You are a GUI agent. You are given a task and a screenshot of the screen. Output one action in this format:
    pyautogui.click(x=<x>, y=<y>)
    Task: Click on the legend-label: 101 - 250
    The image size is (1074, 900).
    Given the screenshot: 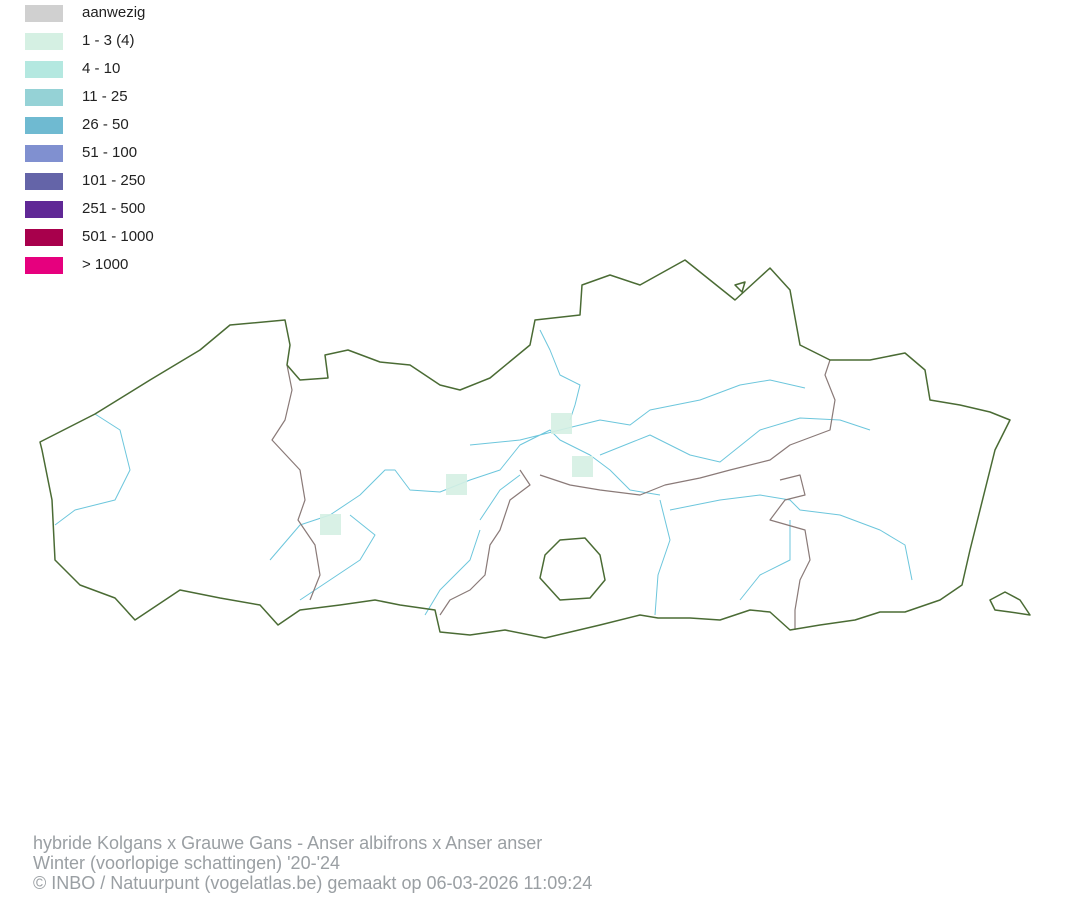 What is the action you would take?
    pyautogui.click(x=114, y=180)
    